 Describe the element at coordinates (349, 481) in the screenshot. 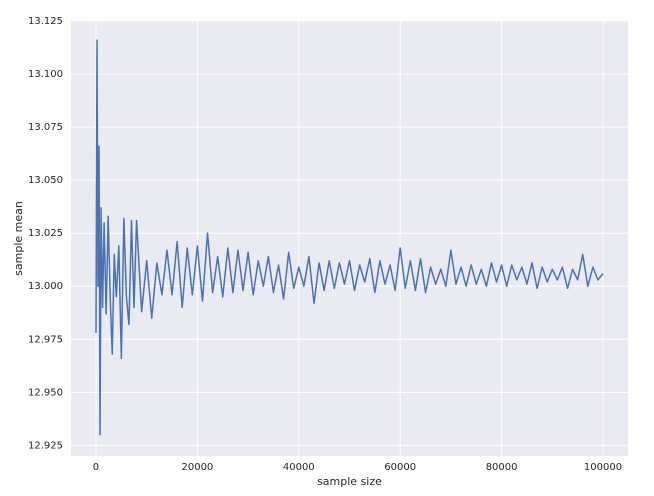

I see `x-axis-label: sample size` at that location.